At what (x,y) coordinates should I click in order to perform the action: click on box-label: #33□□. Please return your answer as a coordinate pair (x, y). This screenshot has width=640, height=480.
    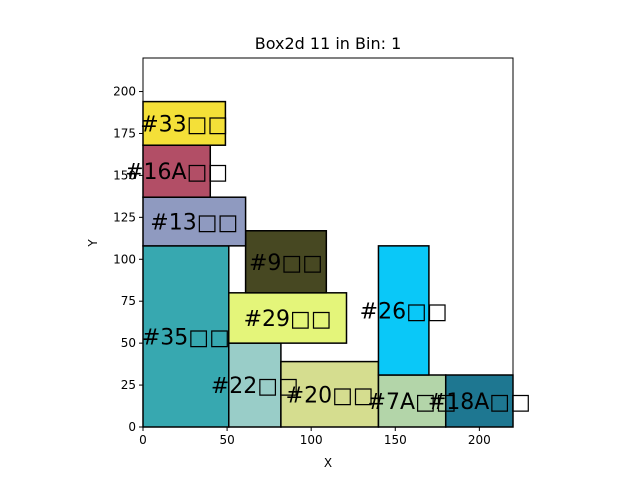
    Looking at the image, I should click on (184, 124).